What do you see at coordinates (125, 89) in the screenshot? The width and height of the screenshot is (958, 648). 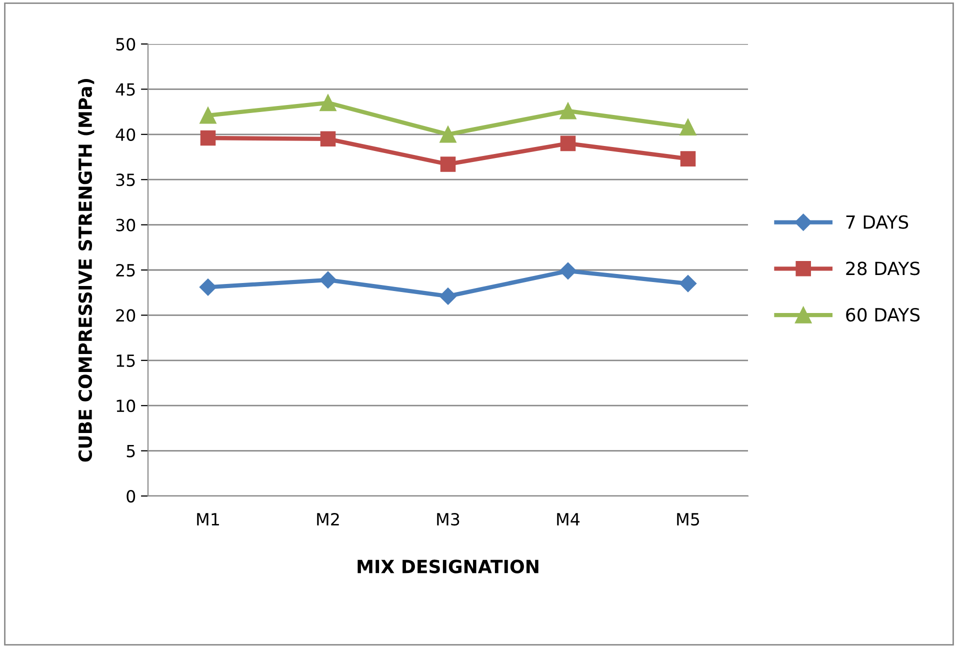 I see `y-tick-label: 45` at bounding box center [125, 89].